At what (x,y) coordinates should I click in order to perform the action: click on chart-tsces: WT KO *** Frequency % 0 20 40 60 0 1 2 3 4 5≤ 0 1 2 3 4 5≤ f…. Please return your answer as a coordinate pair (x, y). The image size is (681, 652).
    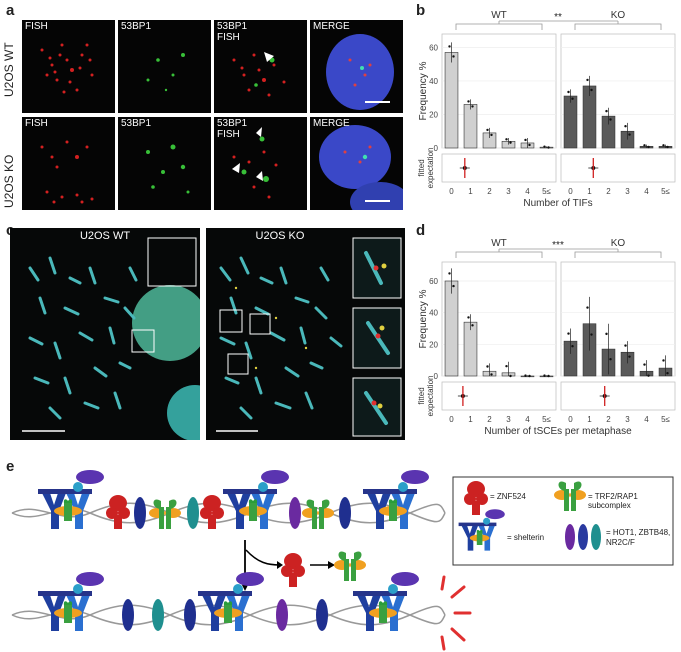
    Looking at the image, I should click on (546, 337).